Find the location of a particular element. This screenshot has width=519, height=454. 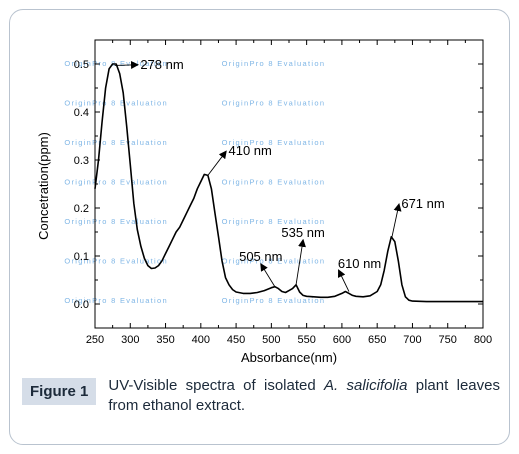

y-tick-label: 0.5 is located at coordinates (81, 65).